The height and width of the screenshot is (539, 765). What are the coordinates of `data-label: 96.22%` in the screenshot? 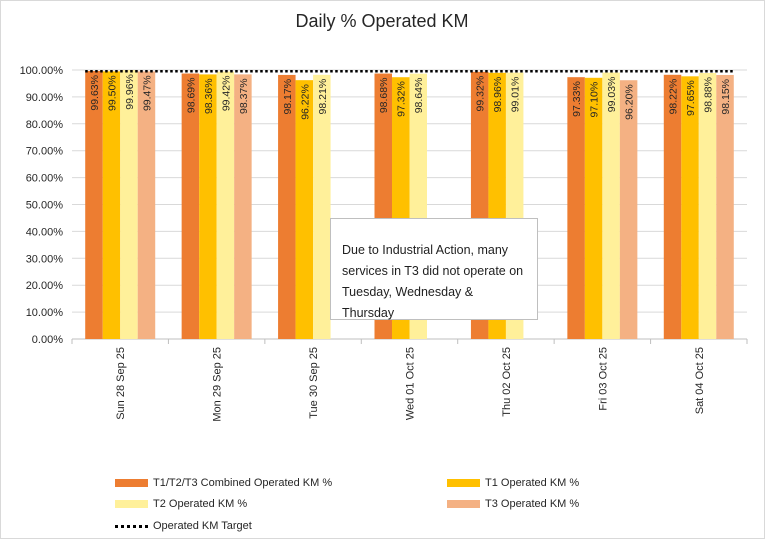 It's located at (305, 102).